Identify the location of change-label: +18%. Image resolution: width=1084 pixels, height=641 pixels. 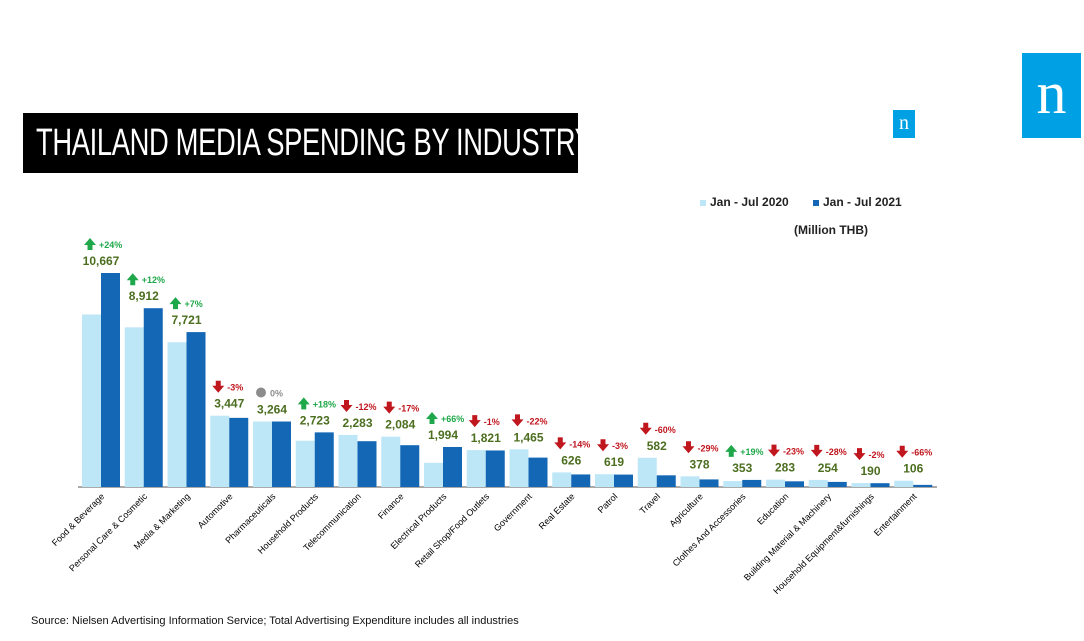
(324, 404).